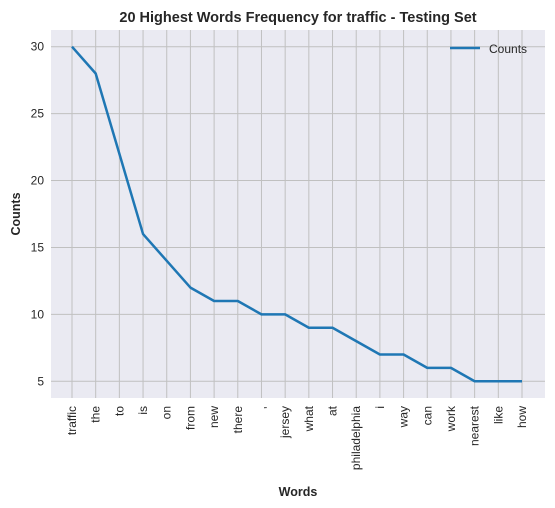  I want to click on x-tick-label: what, so click(309, 418).